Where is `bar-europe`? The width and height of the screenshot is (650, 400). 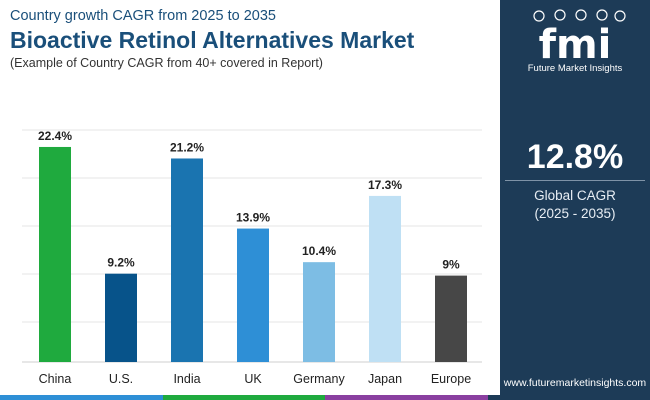
bar-europe is located at coordinates (451, 318).